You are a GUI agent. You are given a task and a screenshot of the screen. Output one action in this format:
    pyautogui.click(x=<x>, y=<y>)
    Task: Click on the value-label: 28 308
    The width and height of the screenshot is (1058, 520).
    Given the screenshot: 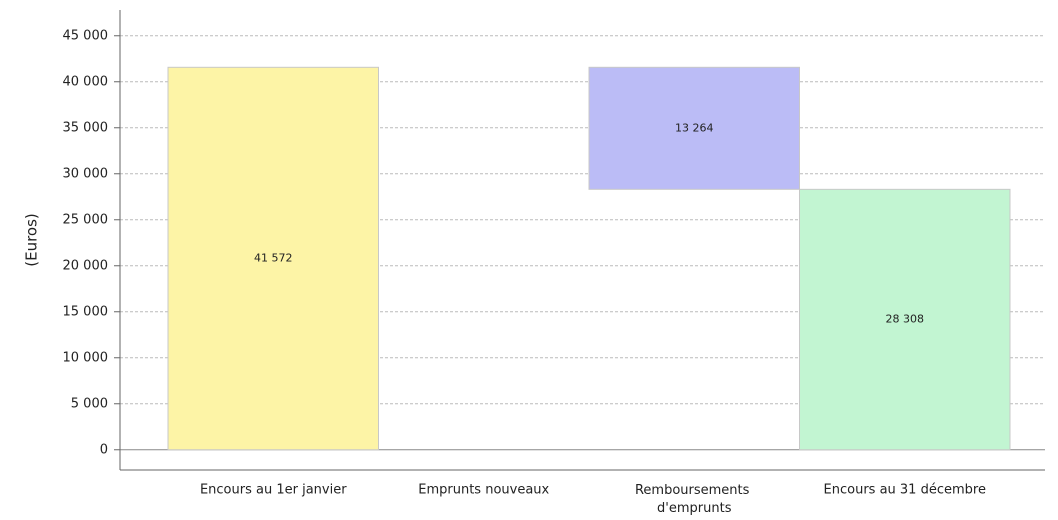 What is the action you would take?
    pyautogui.click(x=905, y=319)
    